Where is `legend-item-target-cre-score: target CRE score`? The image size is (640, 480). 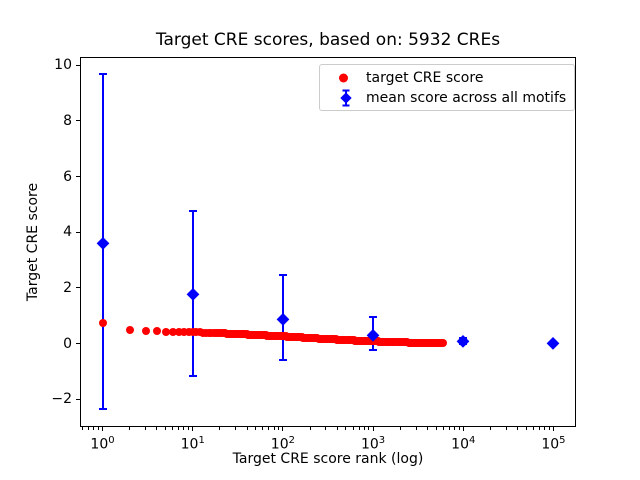 legend-item-target-cre-score: target CRE score is located at coordinates (447, 78).